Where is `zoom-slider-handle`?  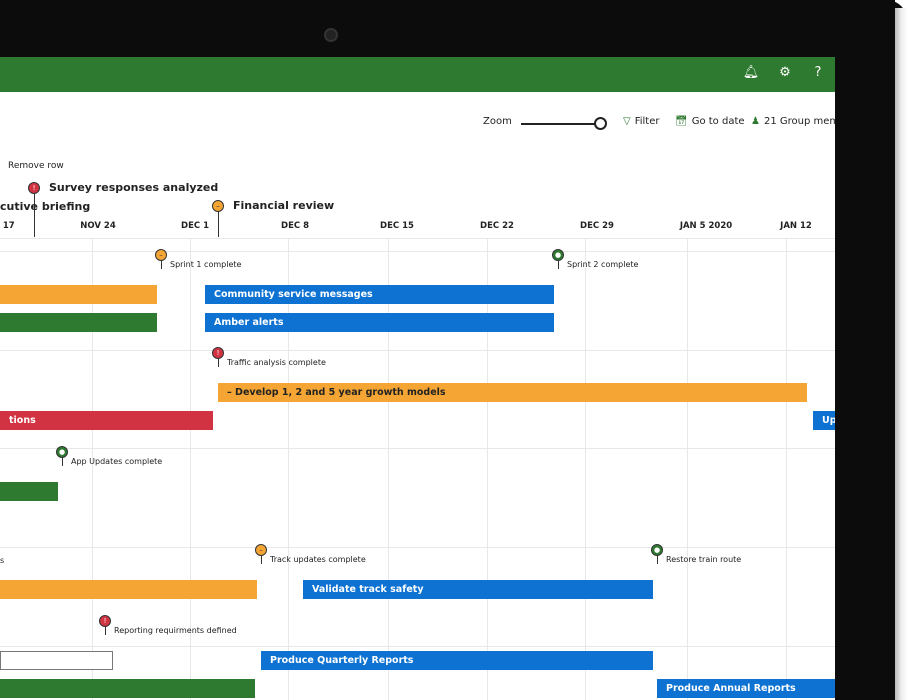 zoom-slider-handle is located at coordinates (600, 123).